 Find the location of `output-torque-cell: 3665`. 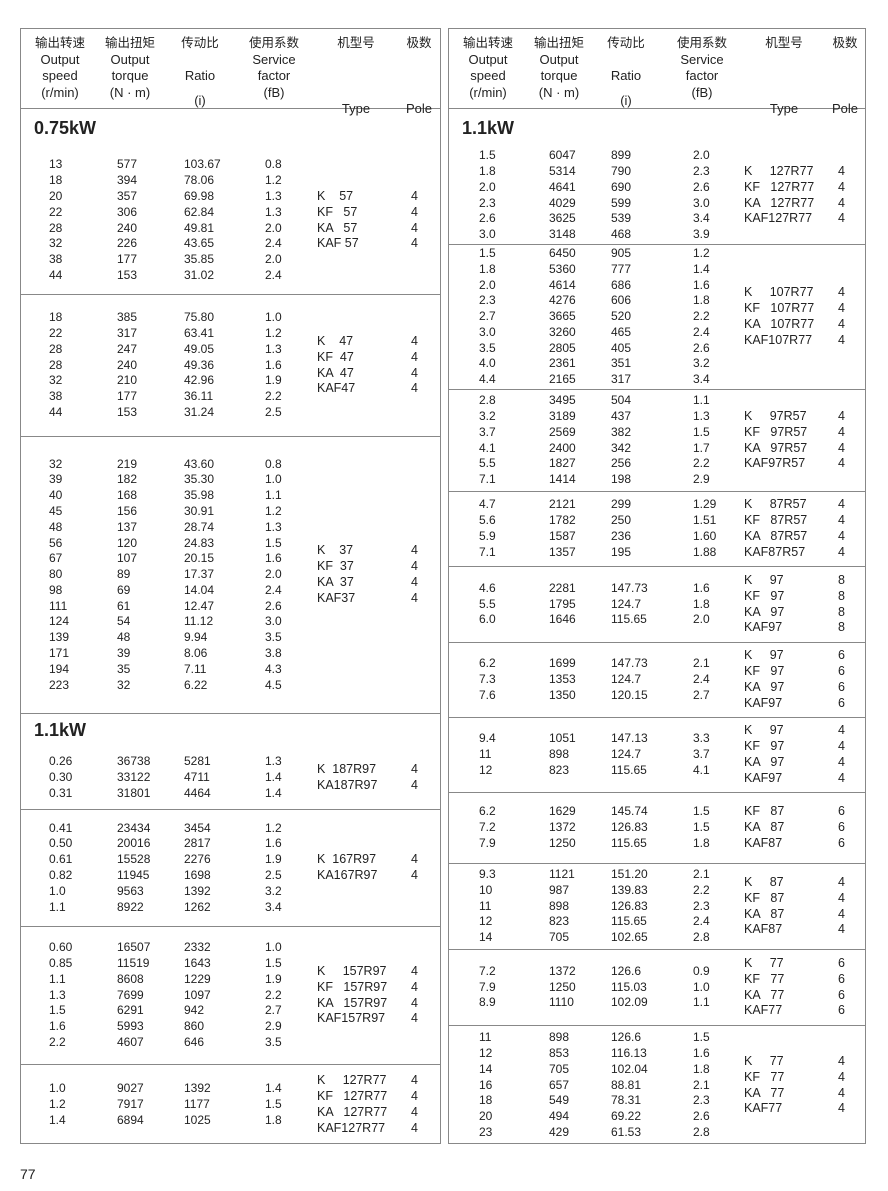

output-torque-cell: 3665 is located at coordinates (562, 316).